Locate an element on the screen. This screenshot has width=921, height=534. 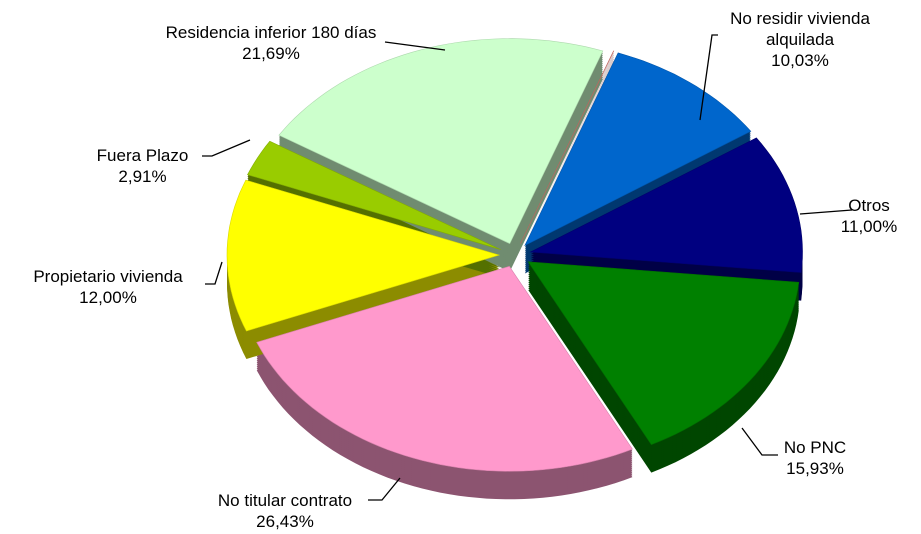
data-label: No residir vivienda alquilada 10,03% is located at coordinates (800, 39).